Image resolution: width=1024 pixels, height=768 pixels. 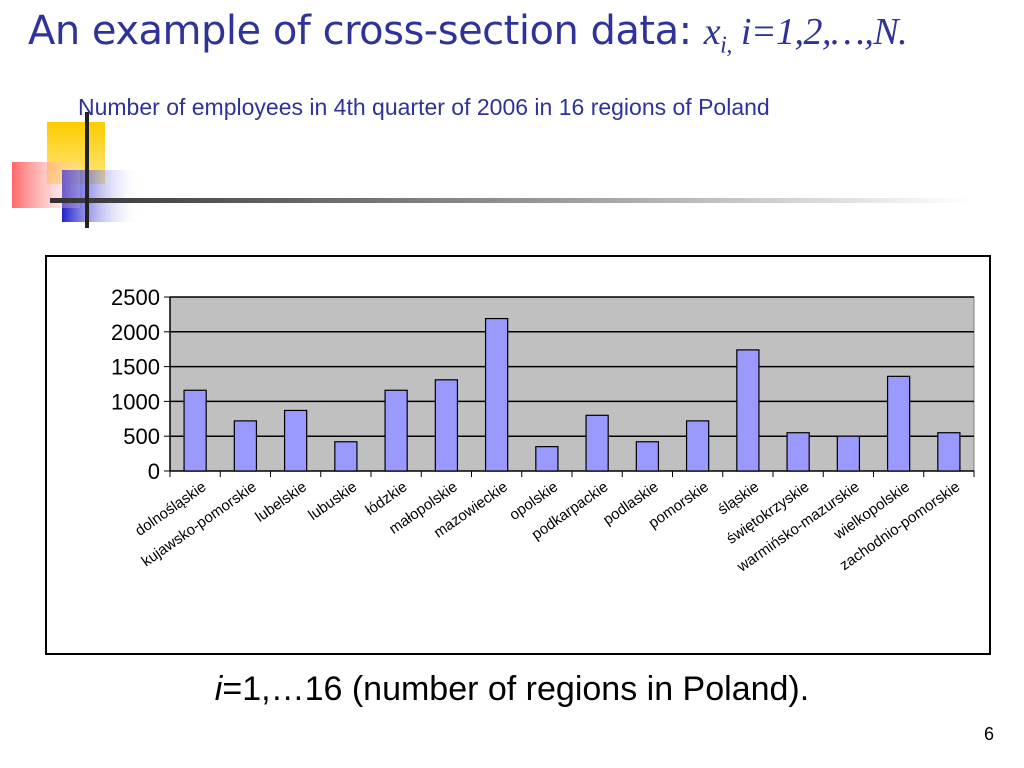 I want to click on x-tick-label: lubuskie, so click(x=332, y=500).